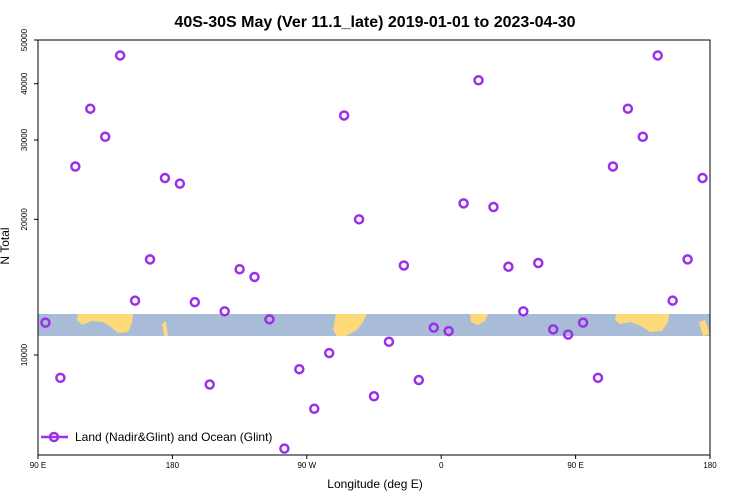 The image size is (750, 500). What do you see at coordinates (173, 437) in the screenshot?
I see `legend-label: Land (Nadir&Glint) and Ocean (Glint)` at bounding box center [173, 437].